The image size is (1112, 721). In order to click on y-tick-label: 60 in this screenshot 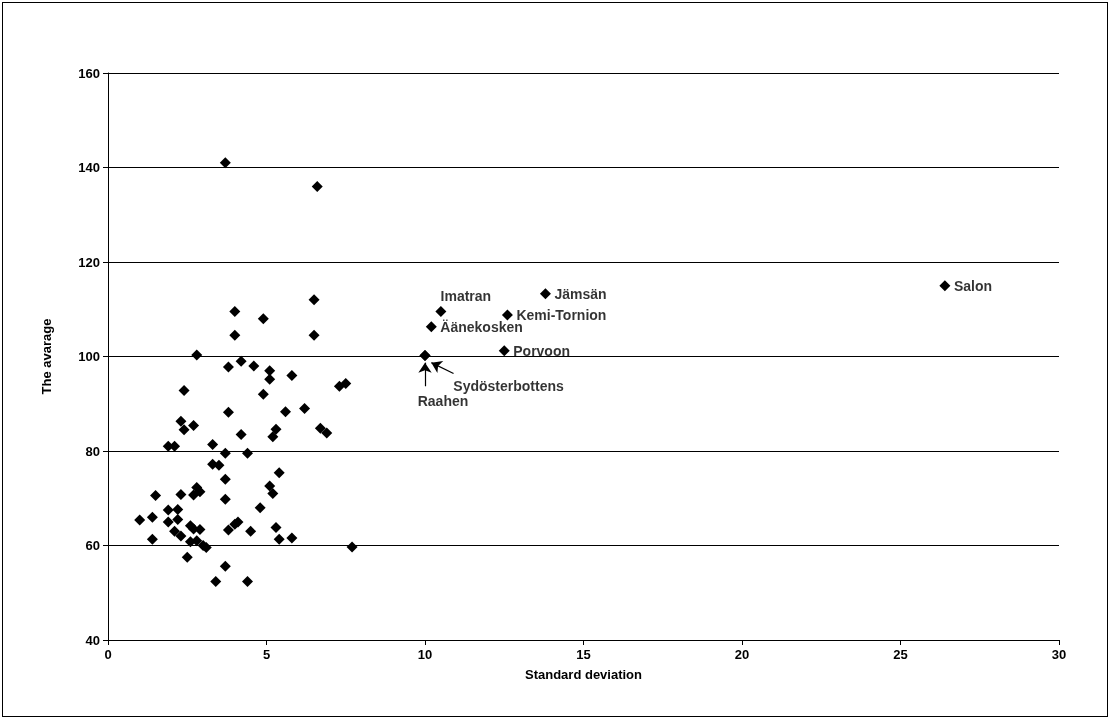, I will do `click(92, 545)`.